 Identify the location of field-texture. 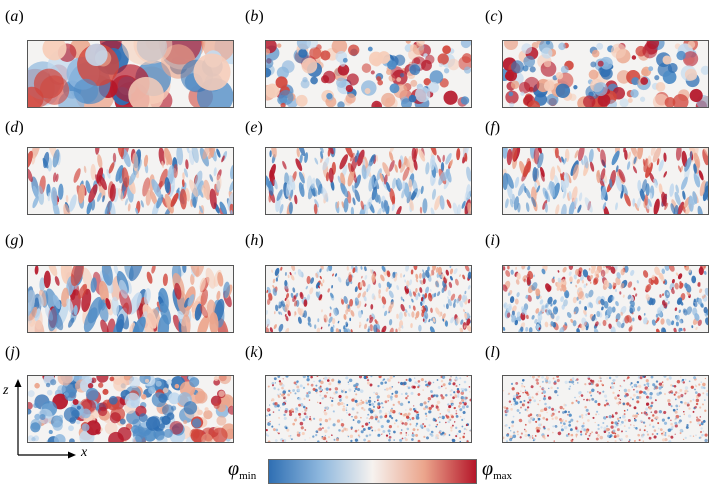
(605, 409).